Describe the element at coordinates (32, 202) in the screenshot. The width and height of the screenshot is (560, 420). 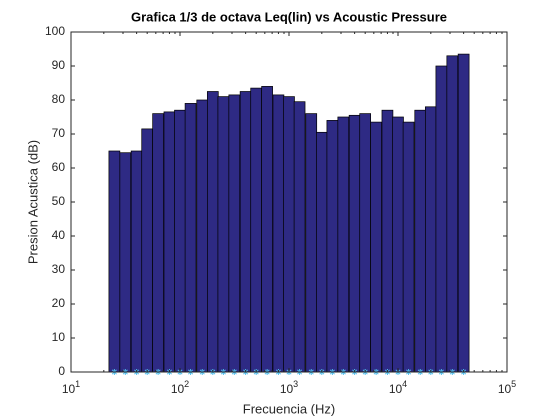
I see `y-axis-label: Presion Acustica (dB)` at that location.